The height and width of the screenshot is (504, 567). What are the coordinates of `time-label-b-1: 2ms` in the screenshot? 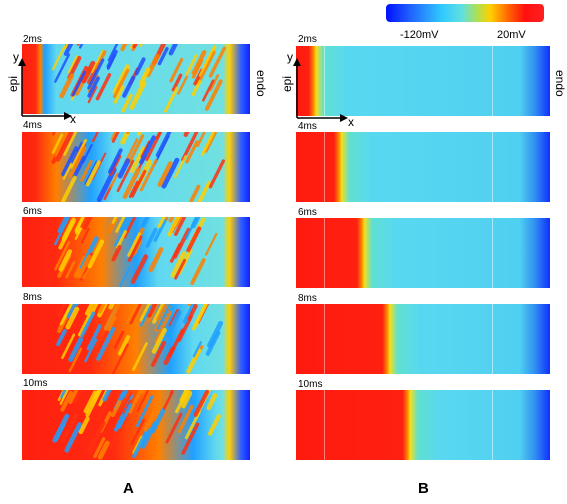 It's located at (307, 39).